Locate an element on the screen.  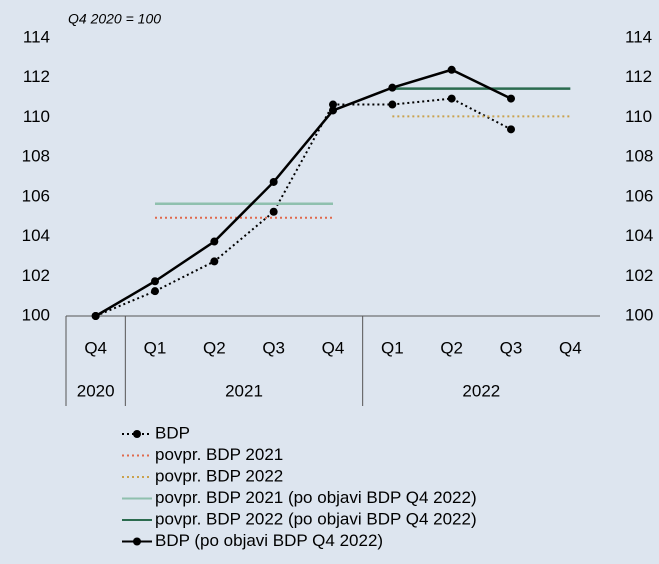
group-label: 2021 is located at coordinates (244, 390).